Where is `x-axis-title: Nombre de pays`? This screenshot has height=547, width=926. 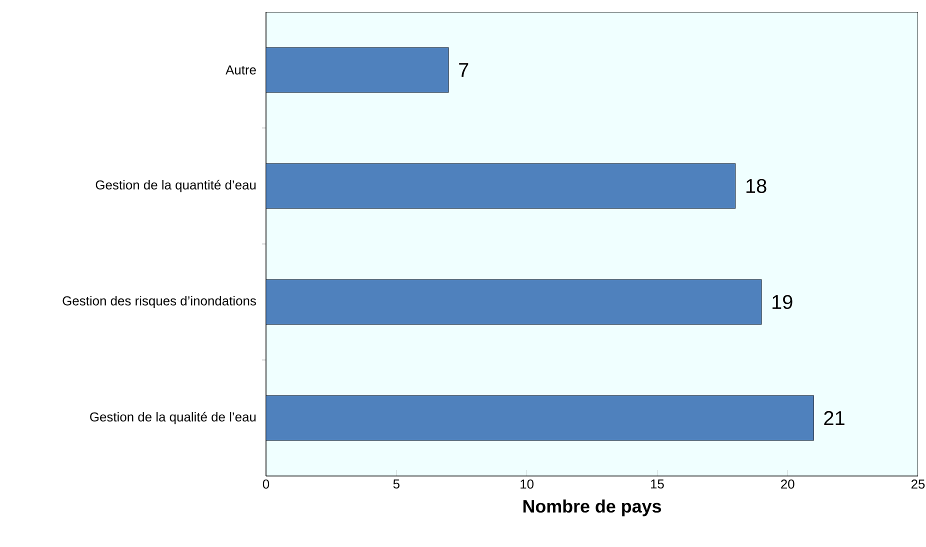
x-axis-title: Nombre de pays is located at coordinates (592, 508).